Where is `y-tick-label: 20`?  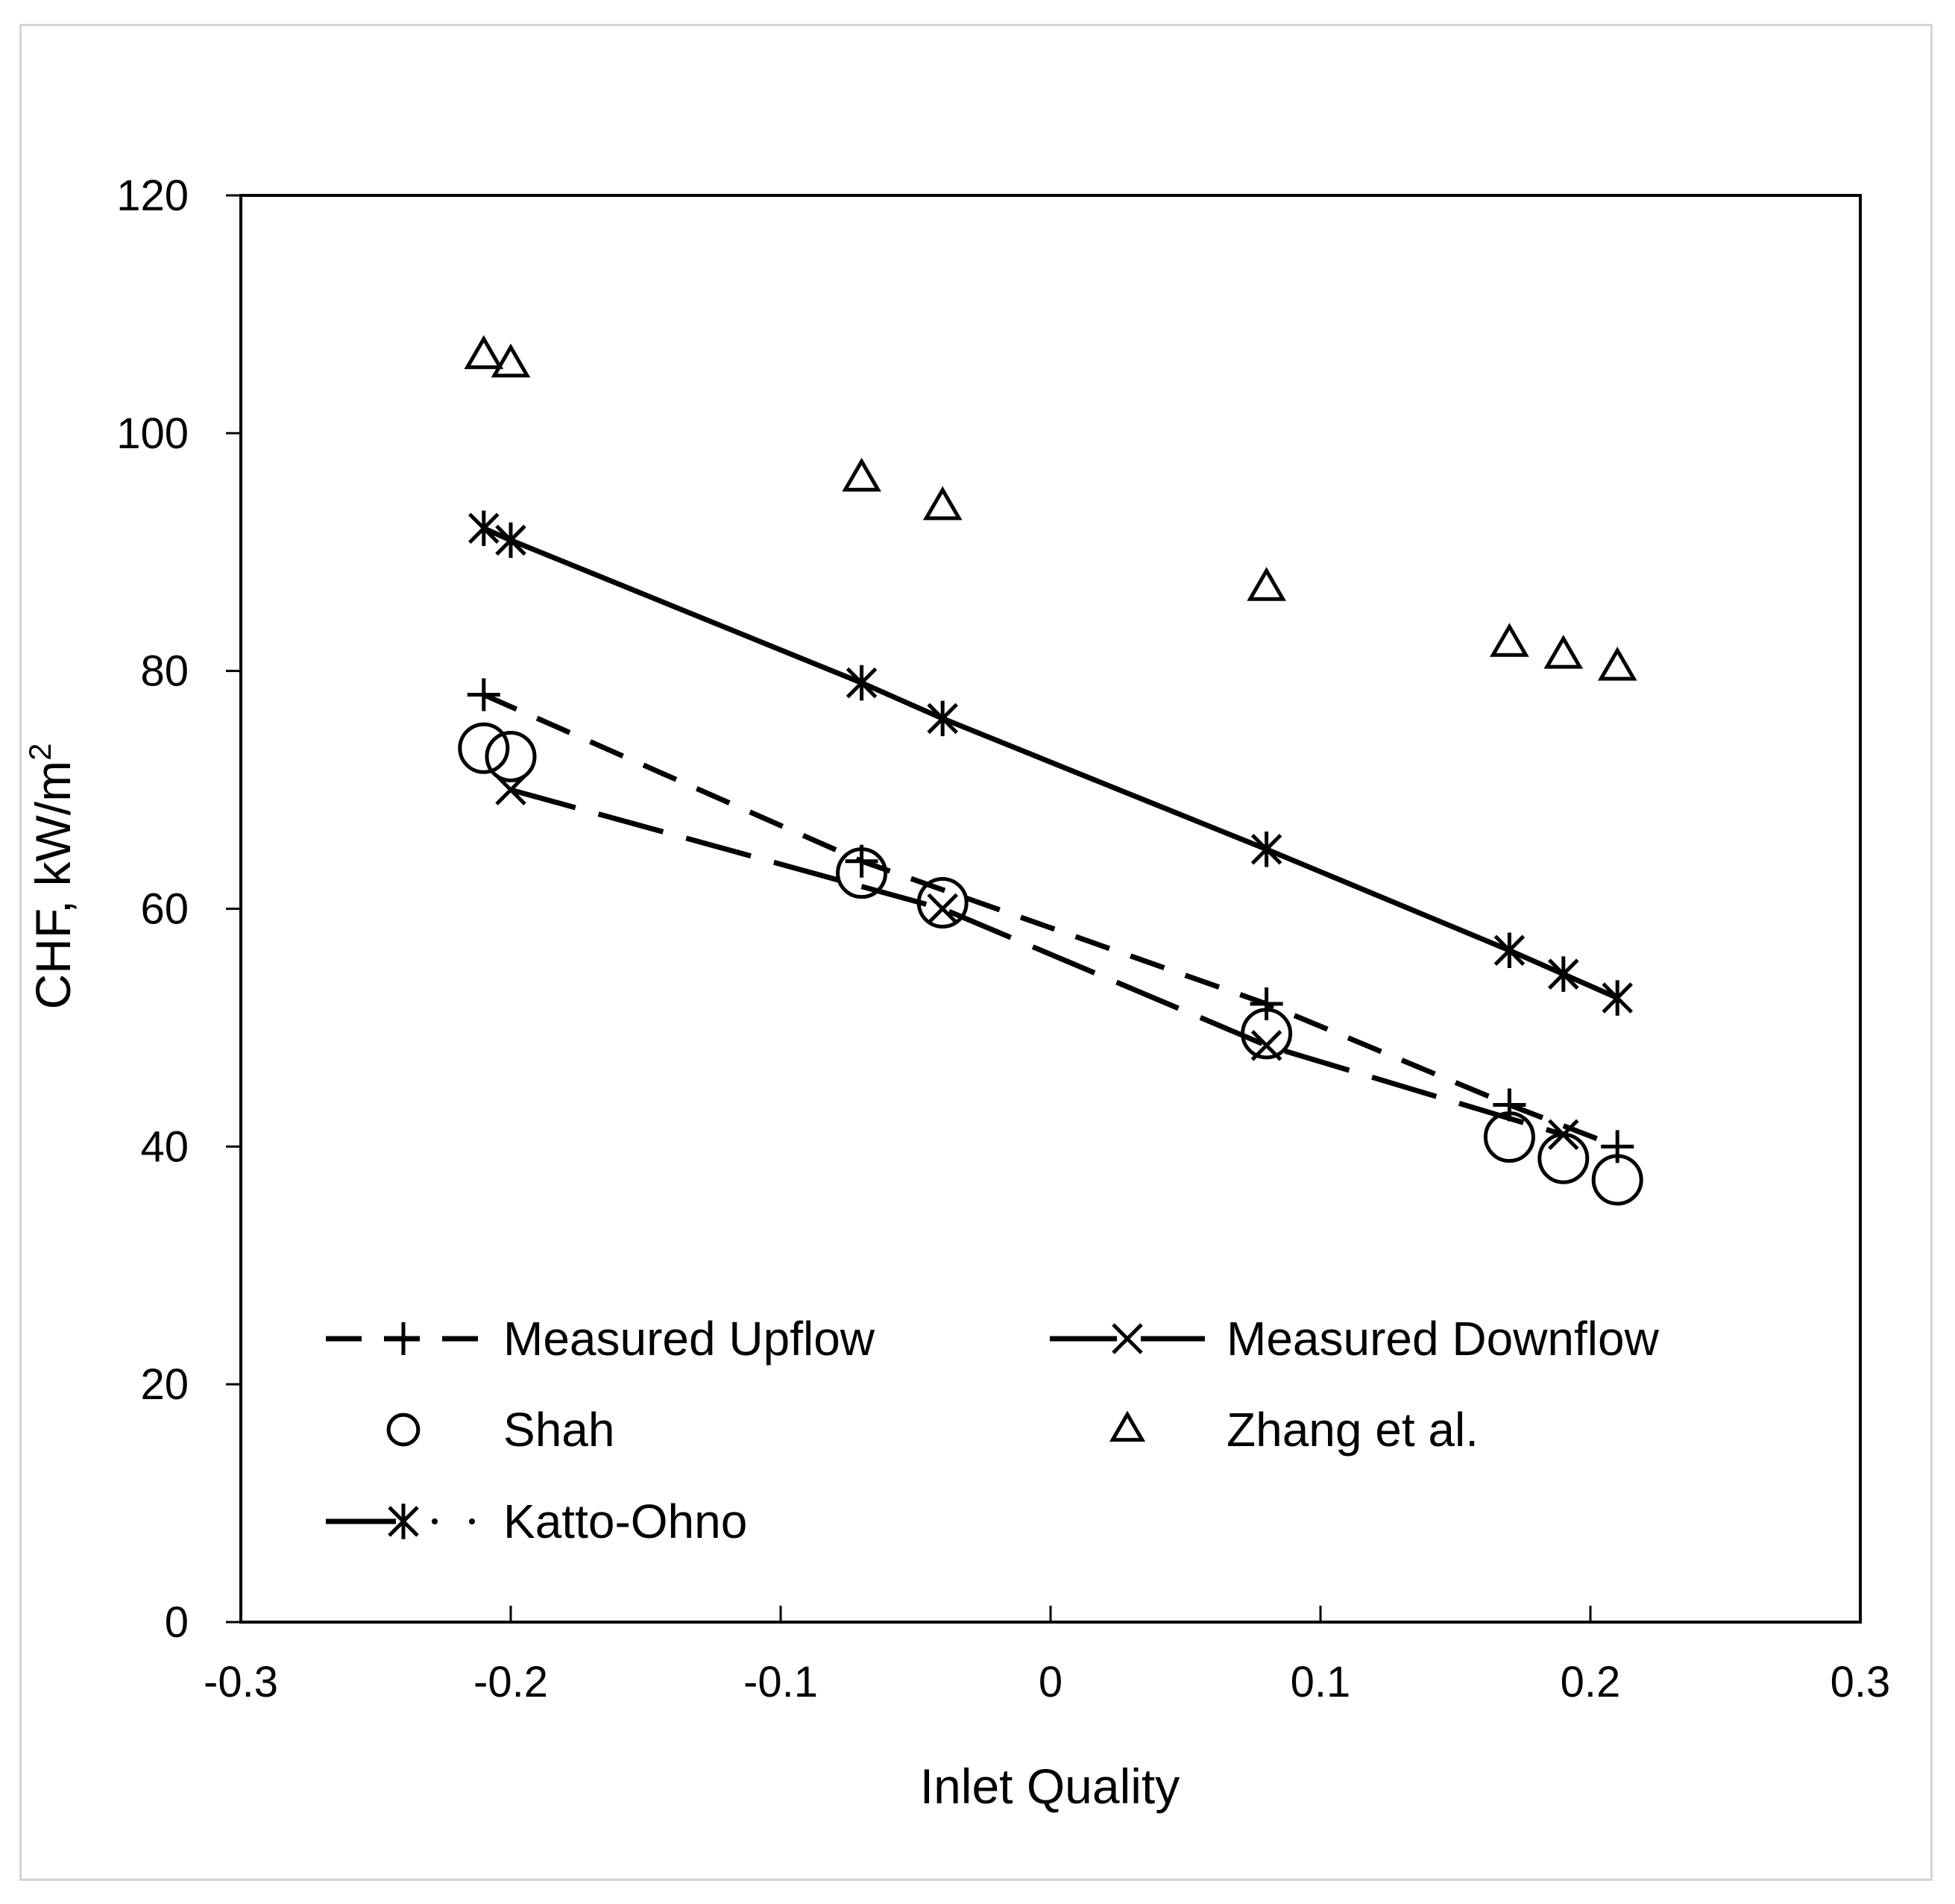 y-tick-label: 20 is located at coordinates (164, 1384).